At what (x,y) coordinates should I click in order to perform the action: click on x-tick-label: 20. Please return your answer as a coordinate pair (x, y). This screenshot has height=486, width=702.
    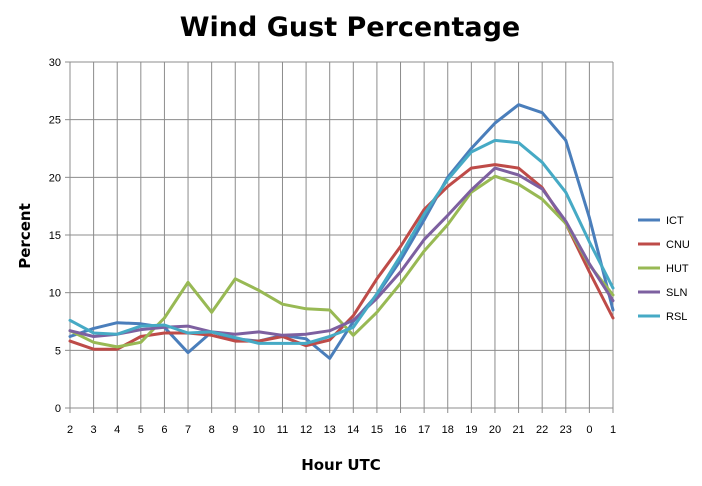
    Looking at the image, I should click on (495, 430).